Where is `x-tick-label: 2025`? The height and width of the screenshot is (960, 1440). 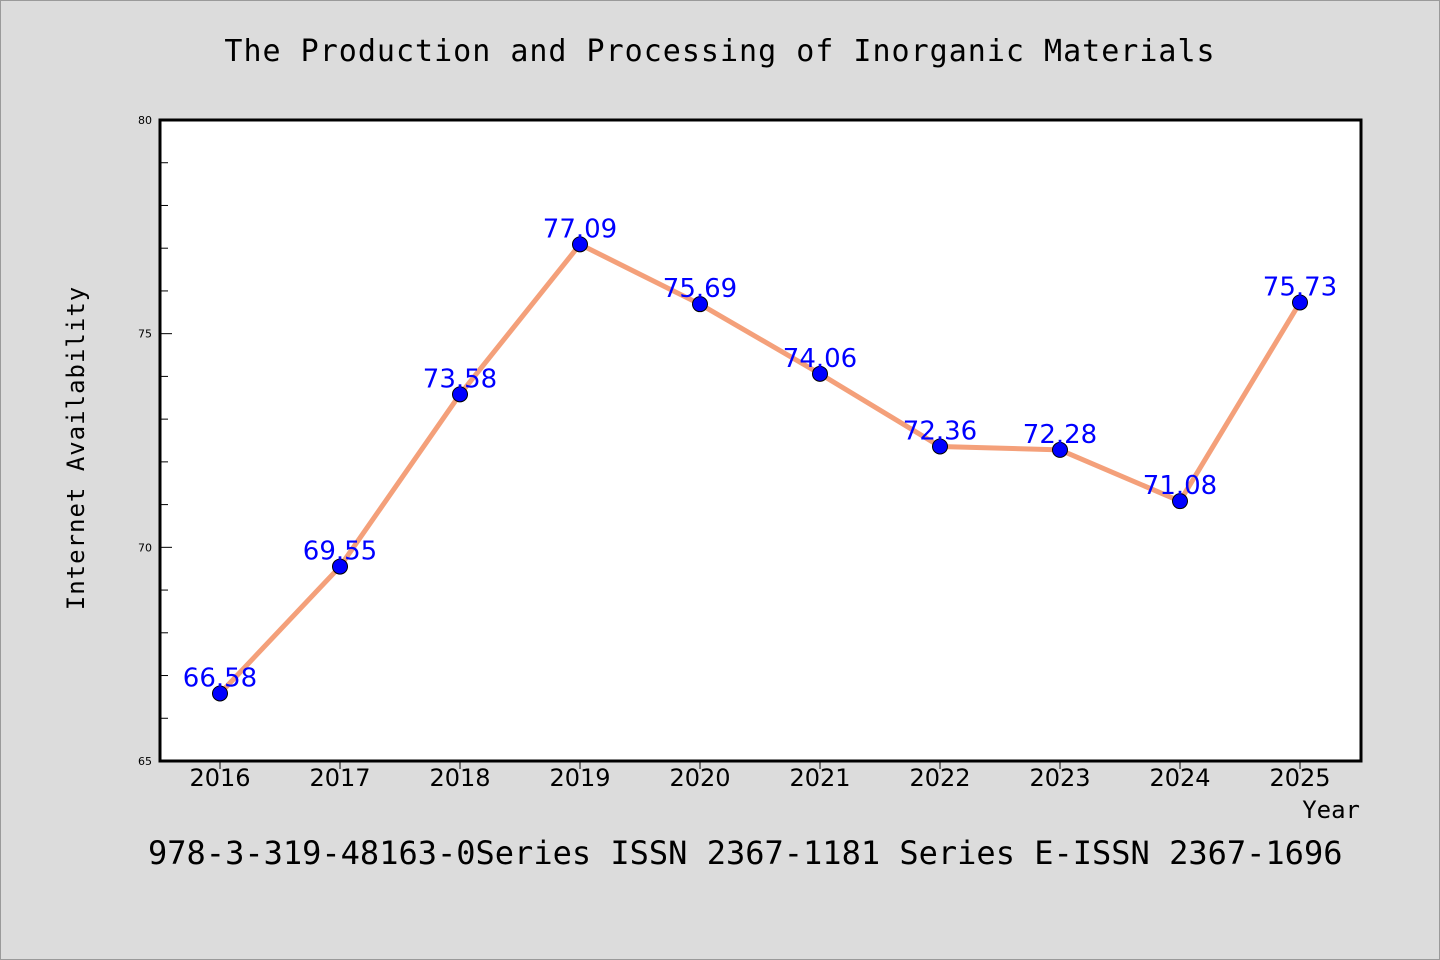 x-tick-label: 2025 is located at coordinates (1299, 778).